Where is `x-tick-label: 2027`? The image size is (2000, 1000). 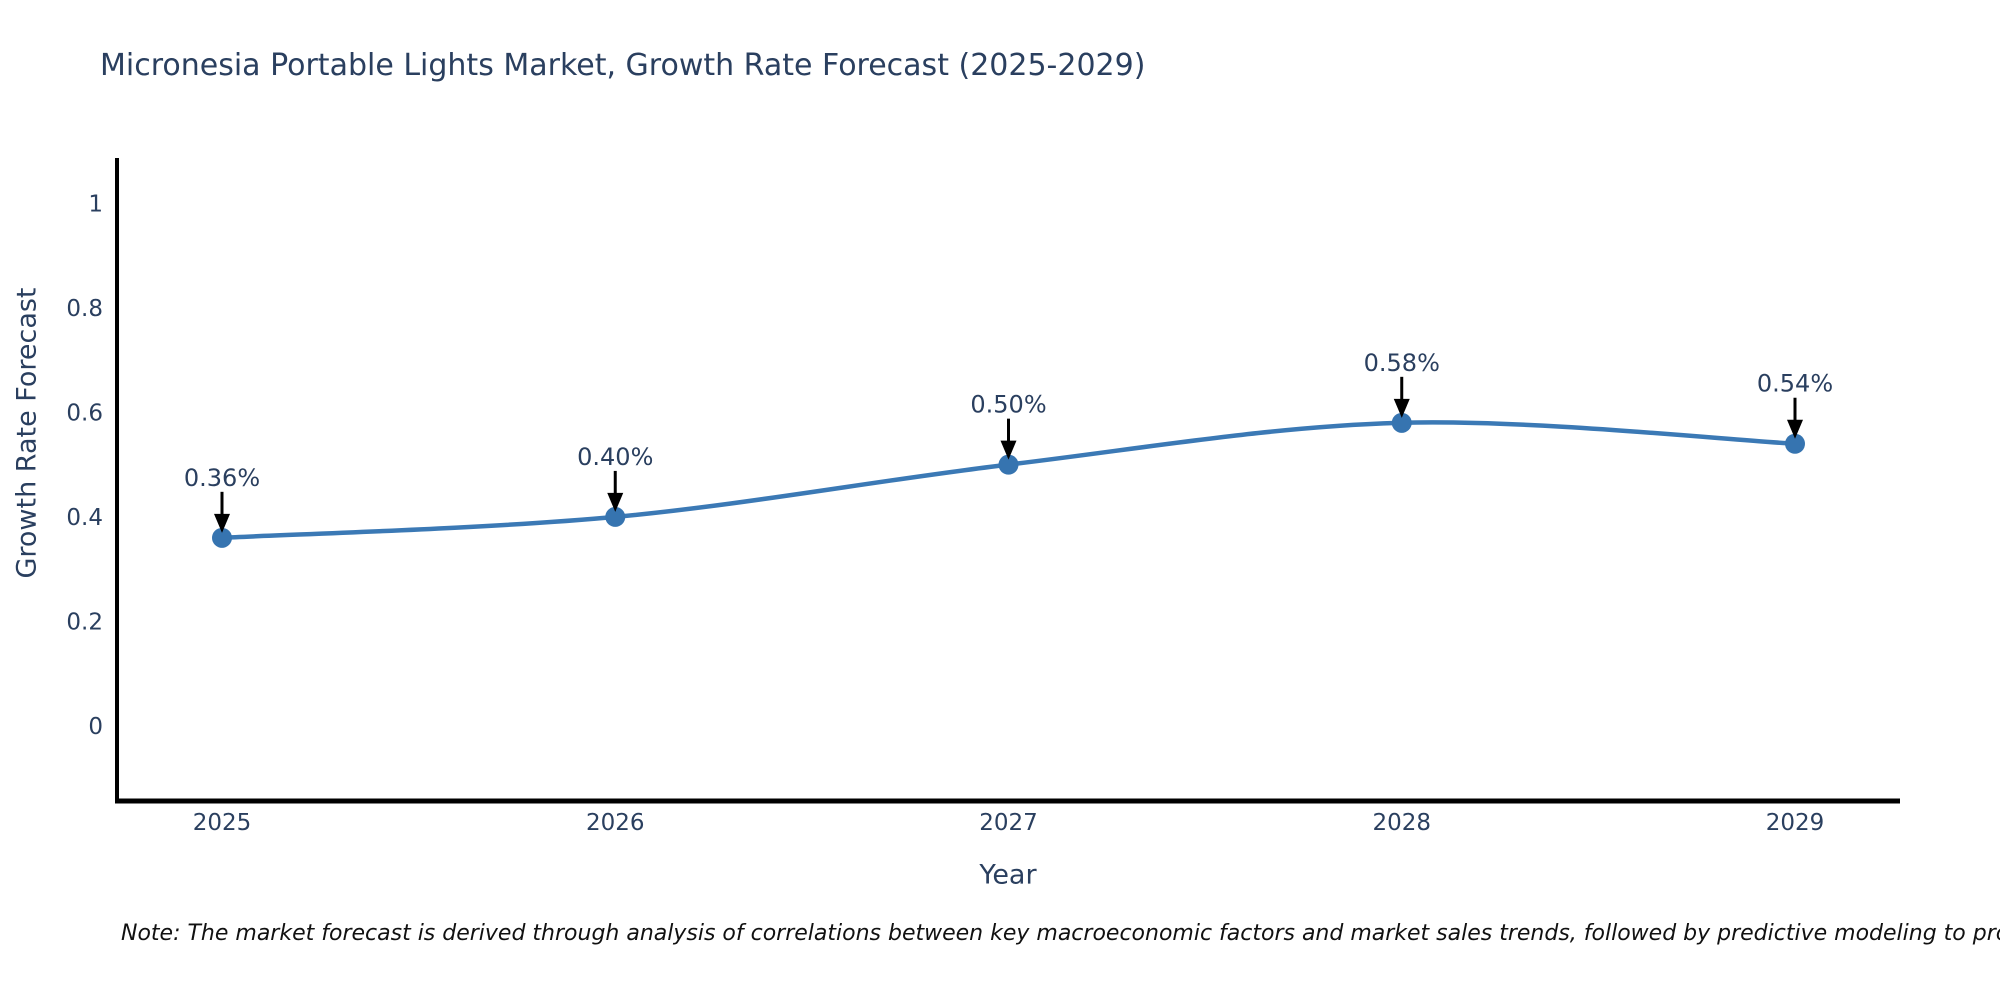
x-tick-label: 2027 is located at coordinates (1008, 823).